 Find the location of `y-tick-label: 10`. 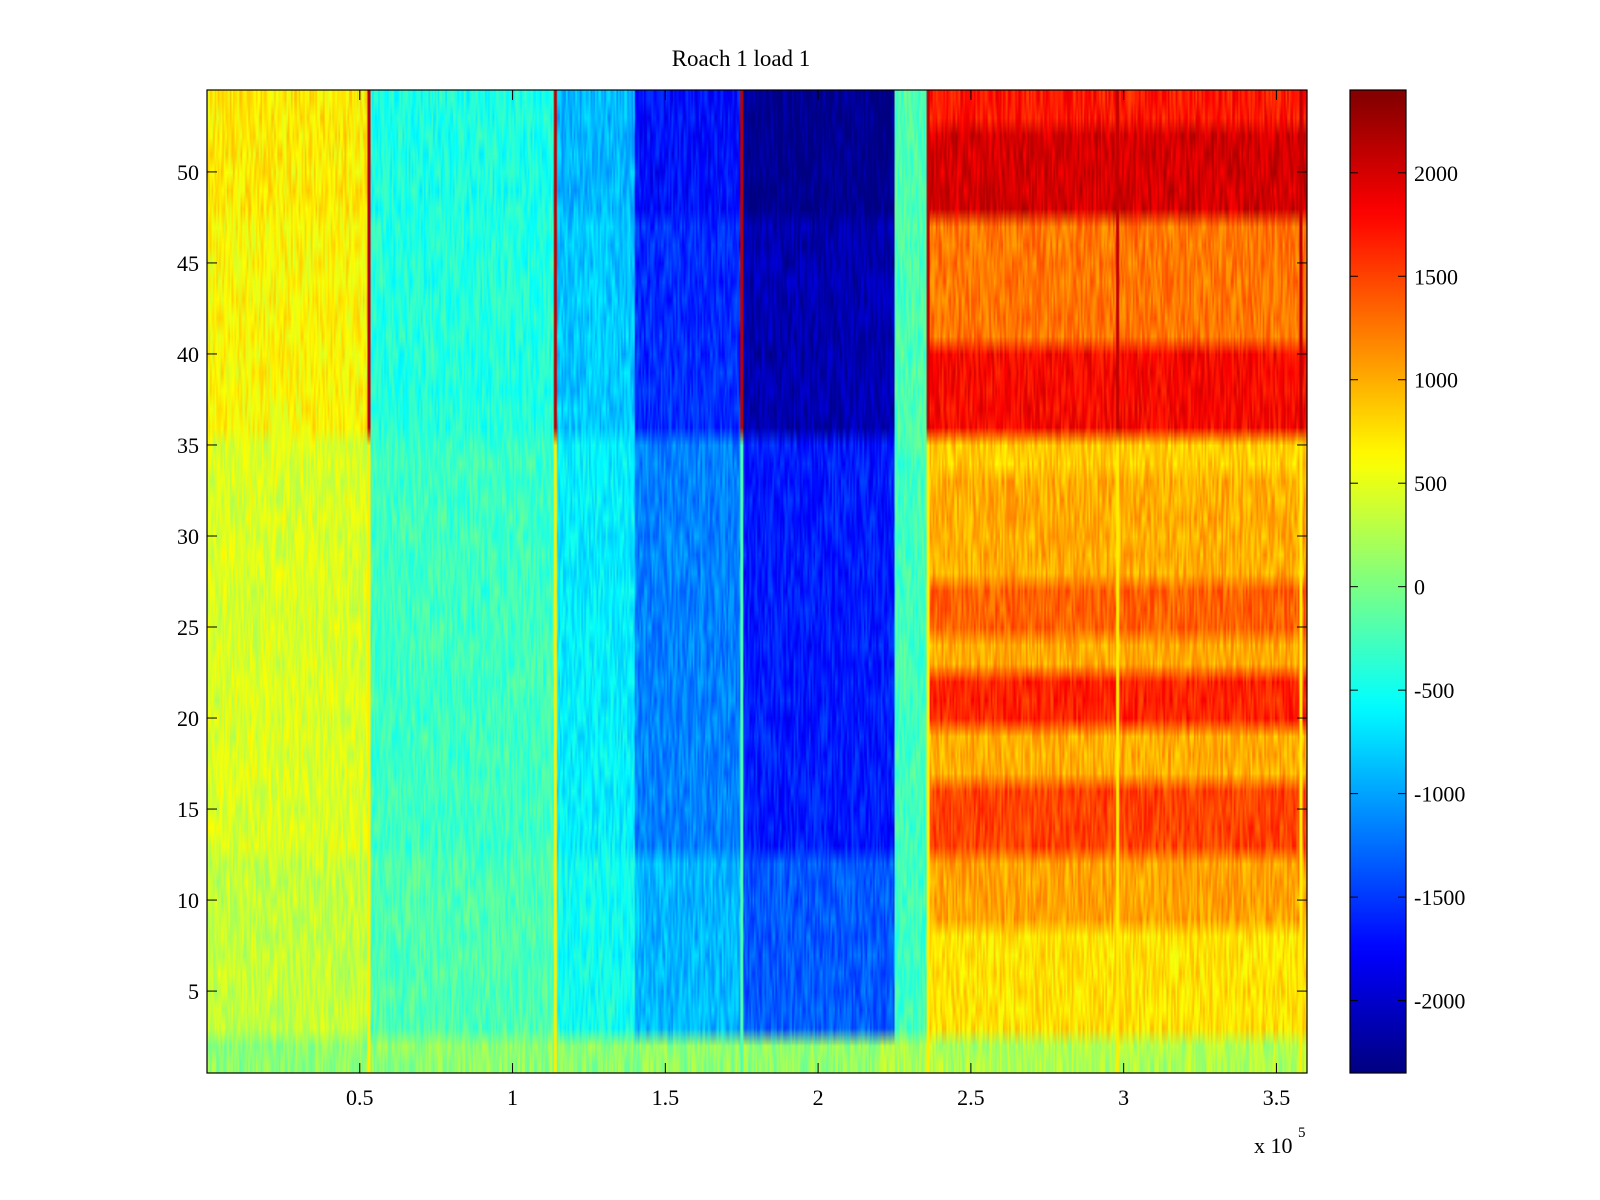

y-tick-label: 10 is located at coordinates (188, 900).